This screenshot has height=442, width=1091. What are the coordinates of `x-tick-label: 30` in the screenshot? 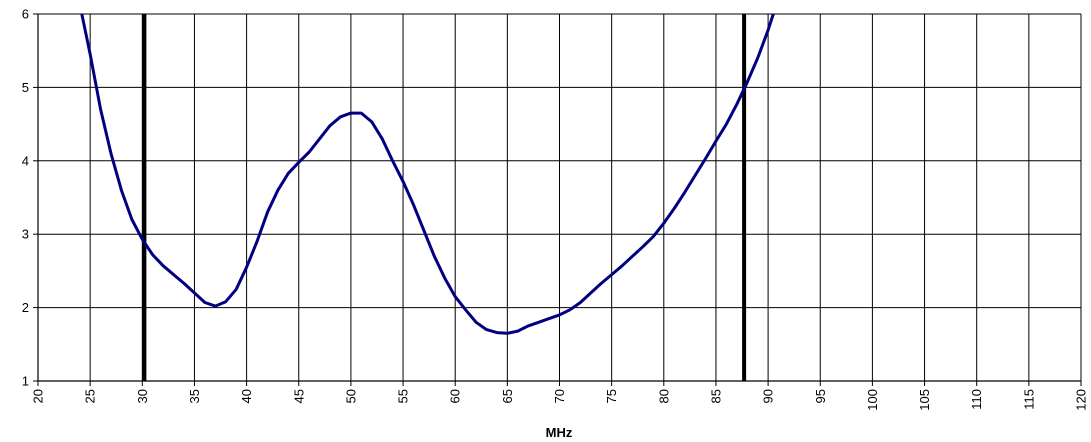 It's located at (142, 396).